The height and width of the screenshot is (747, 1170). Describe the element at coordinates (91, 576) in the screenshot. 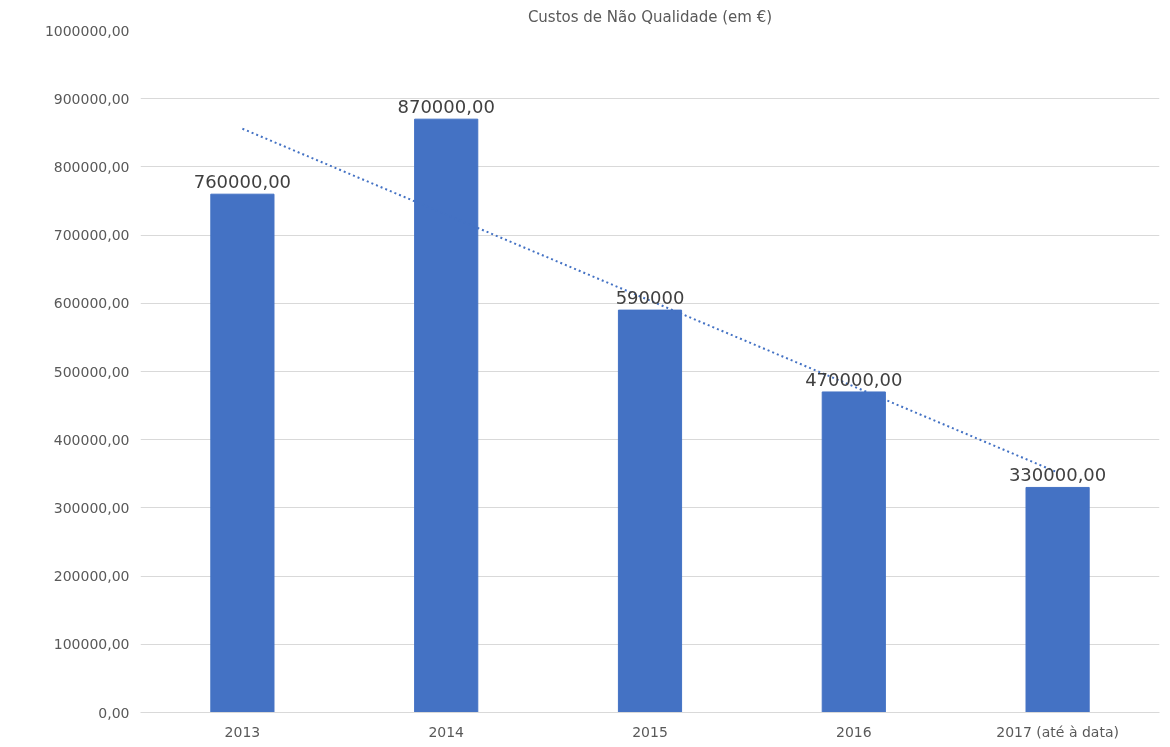

I see `y-tick-label: 200000,00` at that location.